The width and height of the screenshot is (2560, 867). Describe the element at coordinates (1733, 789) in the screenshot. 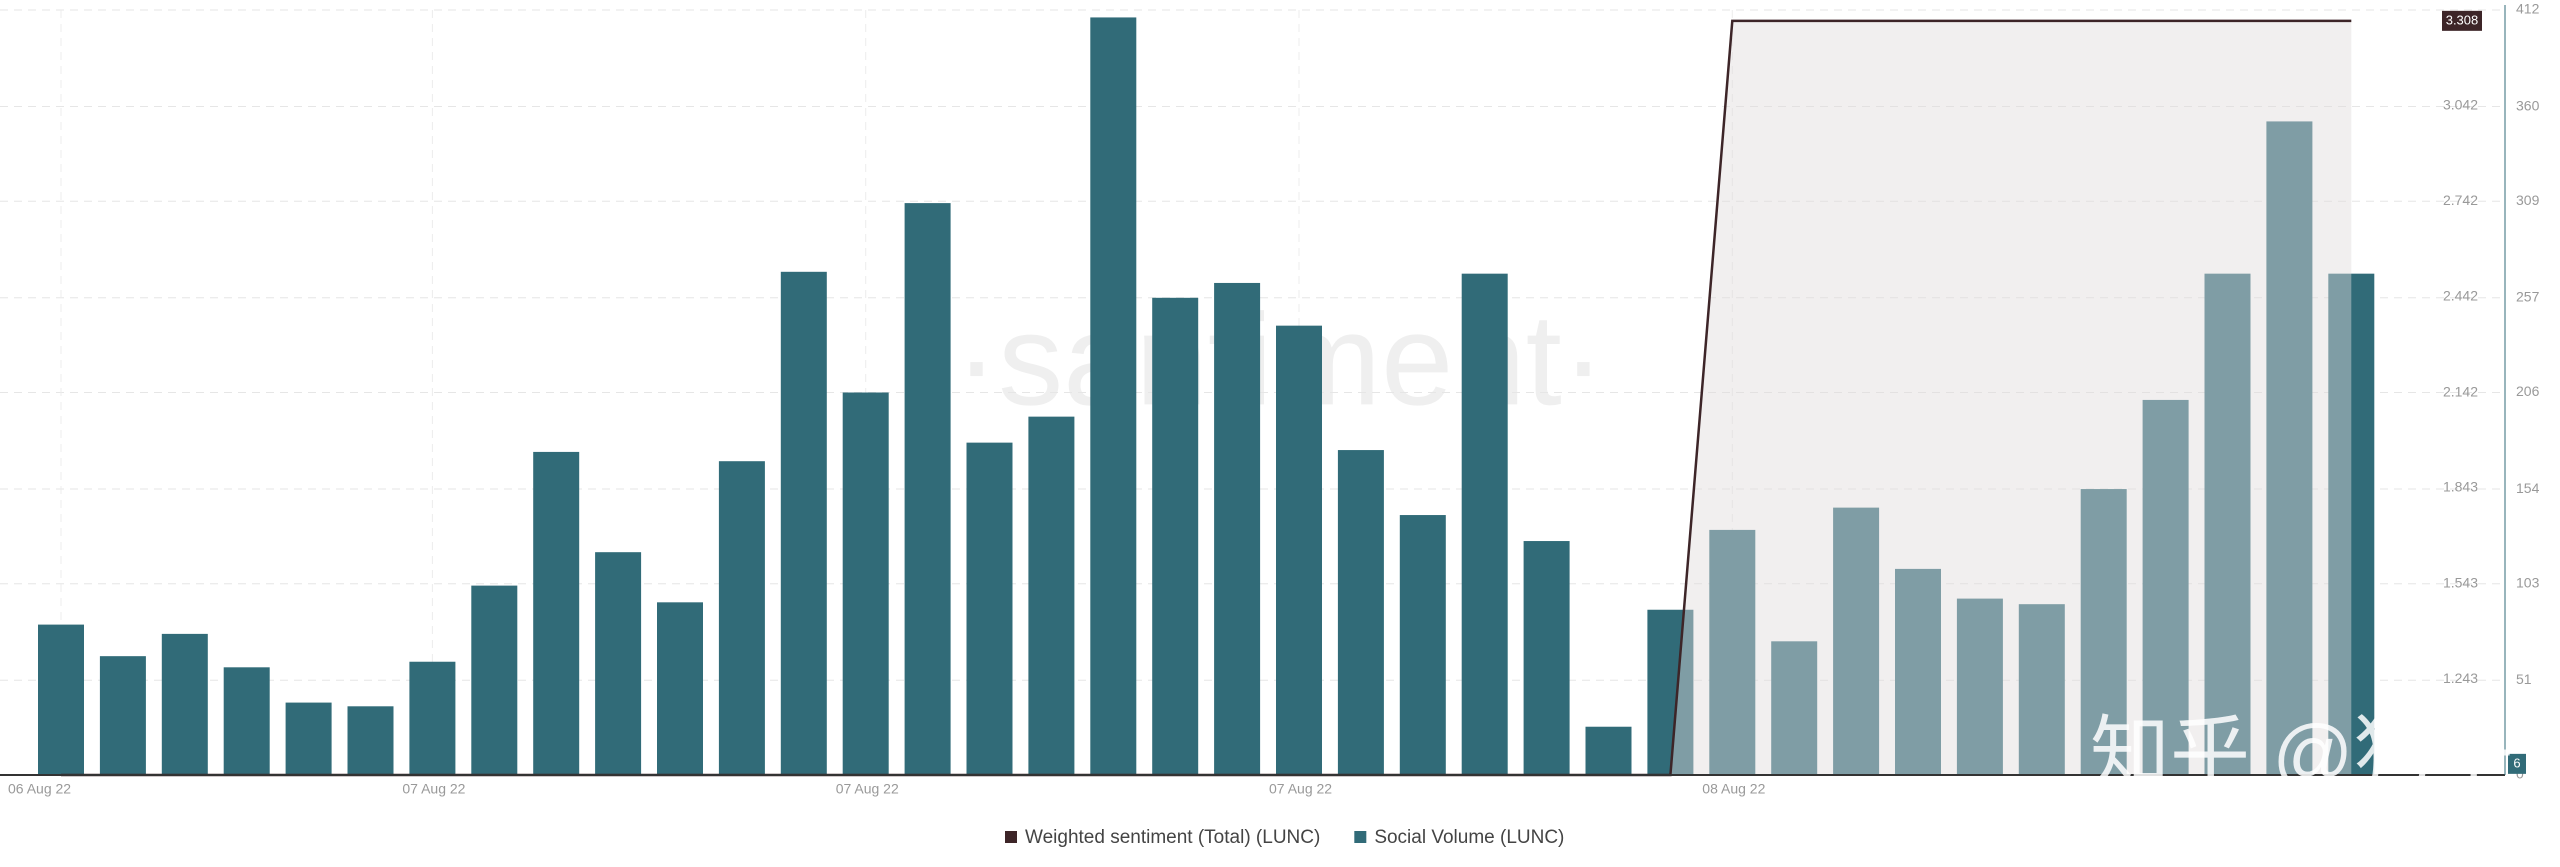

I see `x-tick-label: 08 Aug 22` at that location.